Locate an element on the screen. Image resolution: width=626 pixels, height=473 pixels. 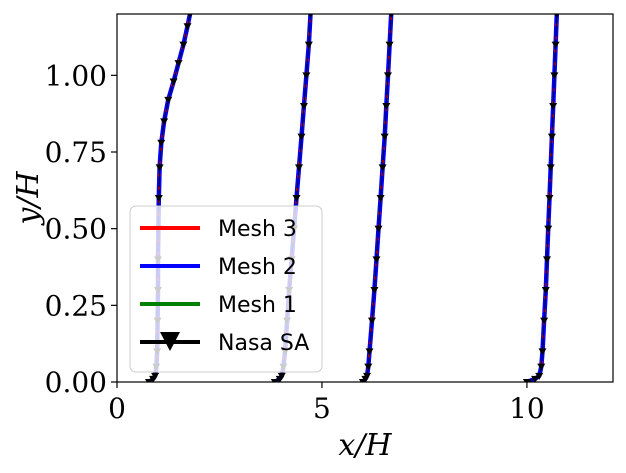
legend: Mesh 3 Mesh 2 Mesh 1 Nasa SA is located at coordinates (226, 289).